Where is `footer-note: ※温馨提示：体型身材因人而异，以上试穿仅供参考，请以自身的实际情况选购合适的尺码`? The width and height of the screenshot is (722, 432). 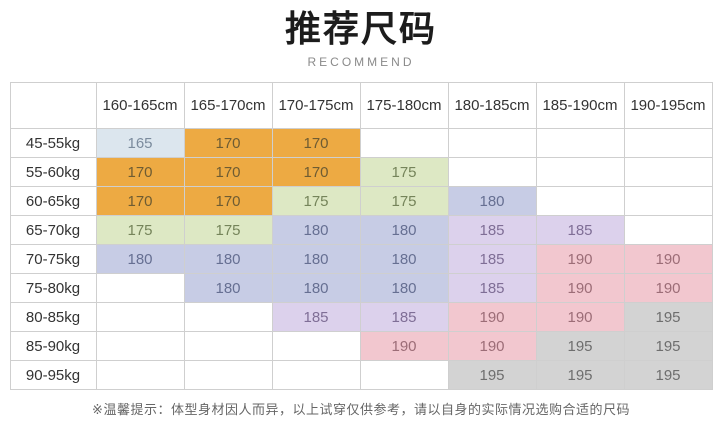
footer-note: ※温馨提示：体型身材因人而异，以上试穿仅供参考，请以自身的实际情况选购合适的尺码 is located at coordinates (361, 410).